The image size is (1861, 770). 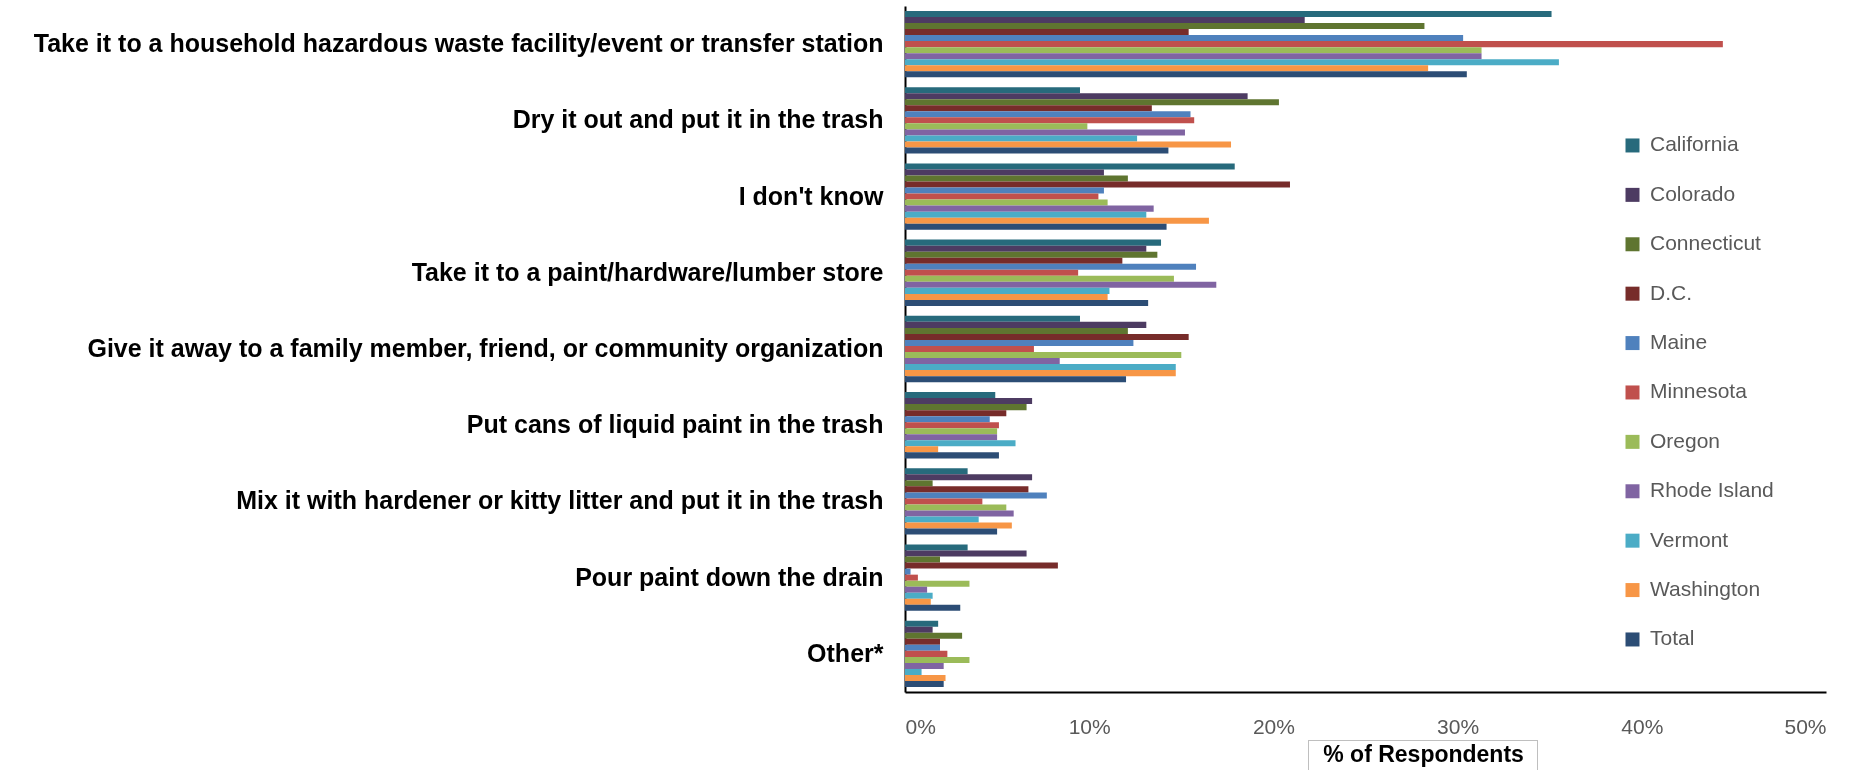 What do you see at coordinates (1706, 243) in the screenshot?
I see `legend-label: Connecticut` at bounding box center [1706, 243].